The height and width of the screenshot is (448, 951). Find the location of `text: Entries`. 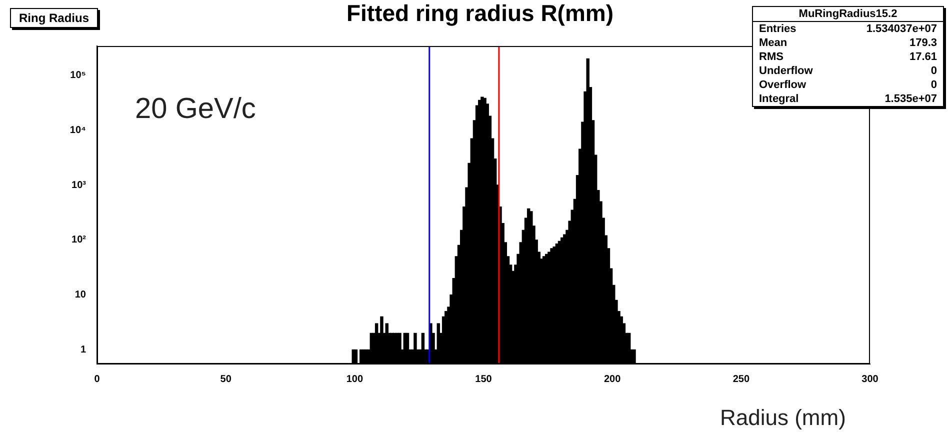

text: Entries is located at coordinates (777, 29).